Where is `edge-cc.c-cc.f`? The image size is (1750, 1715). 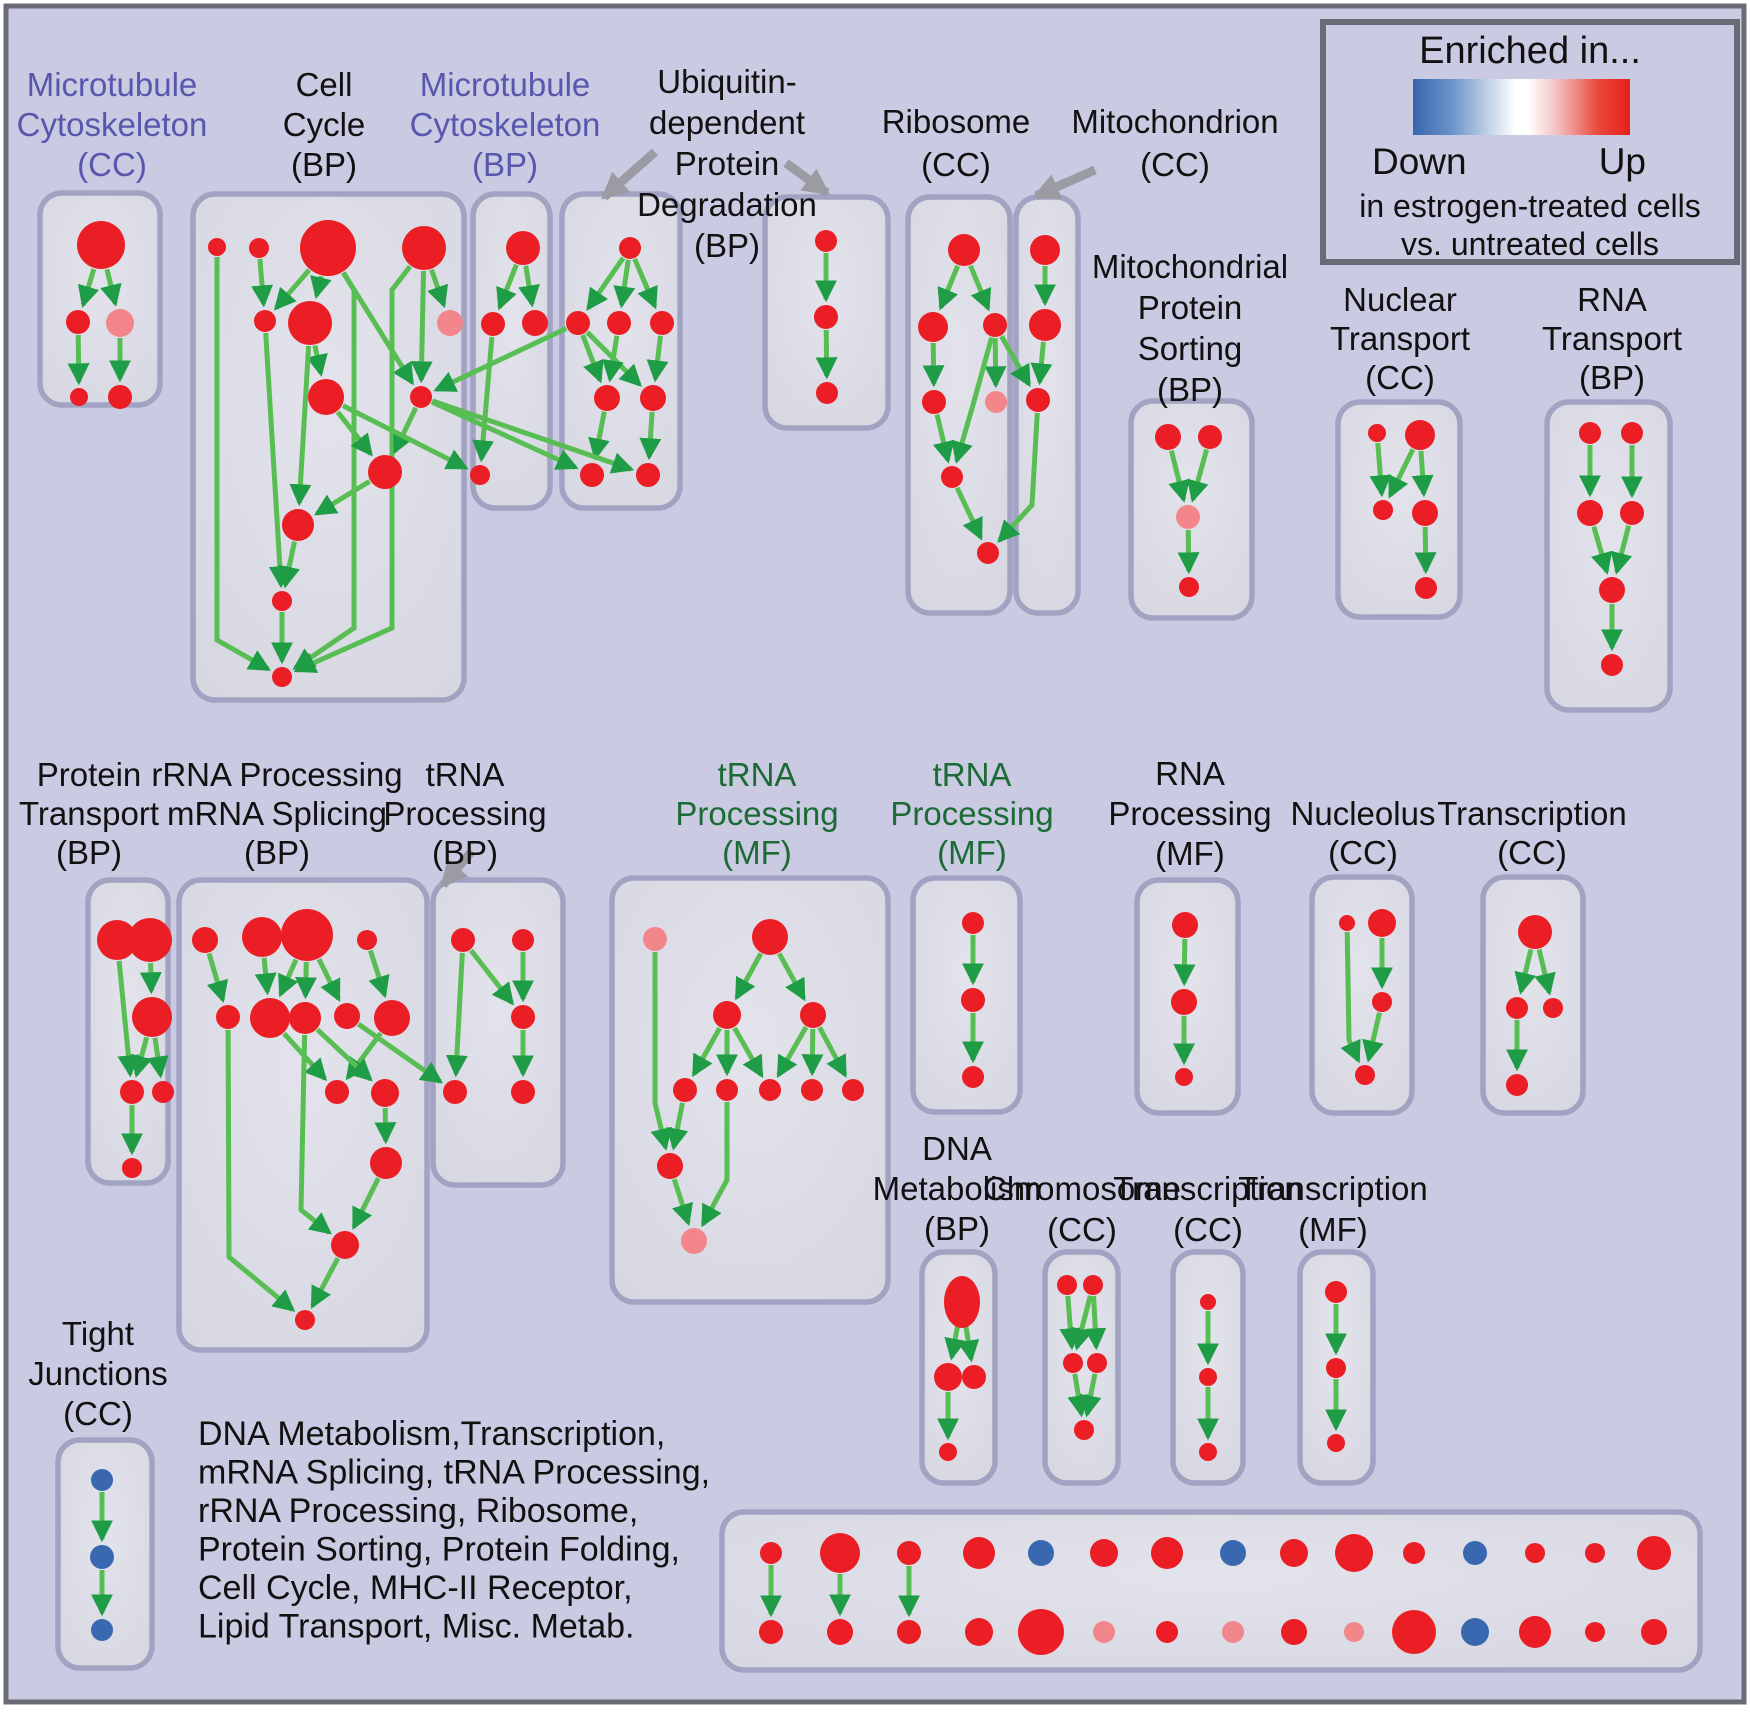 edge-cc.c-cc.f is located at coordinates (321, 287).